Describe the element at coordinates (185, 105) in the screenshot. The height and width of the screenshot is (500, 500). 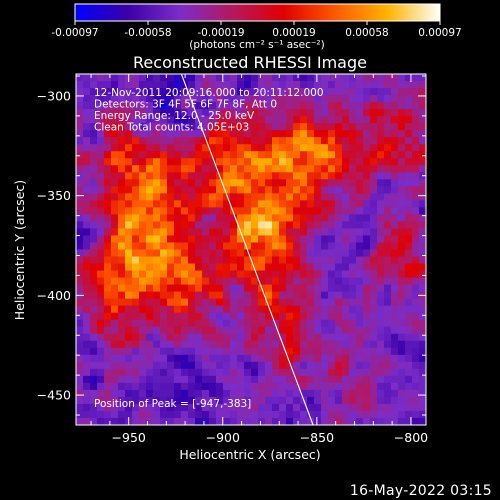
I see `annotation-line: Detectors: 3F 4F 5F 6F 7F 8F, Att 0` at that location.